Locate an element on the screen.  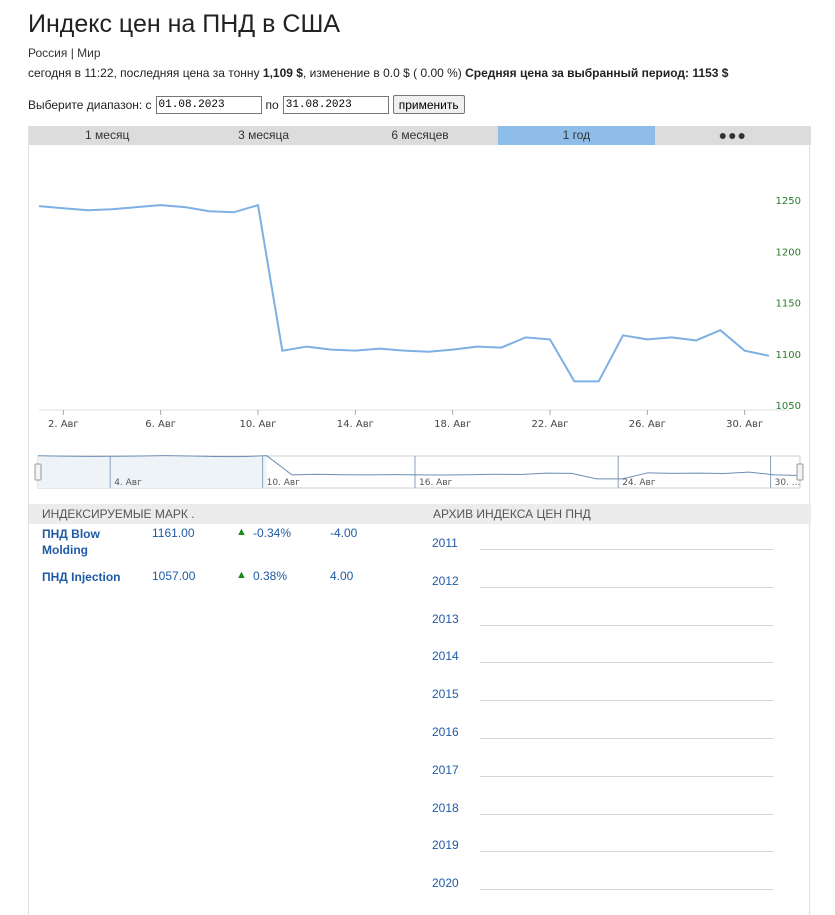
apply-button: применить is located at coordinates (428, 104).